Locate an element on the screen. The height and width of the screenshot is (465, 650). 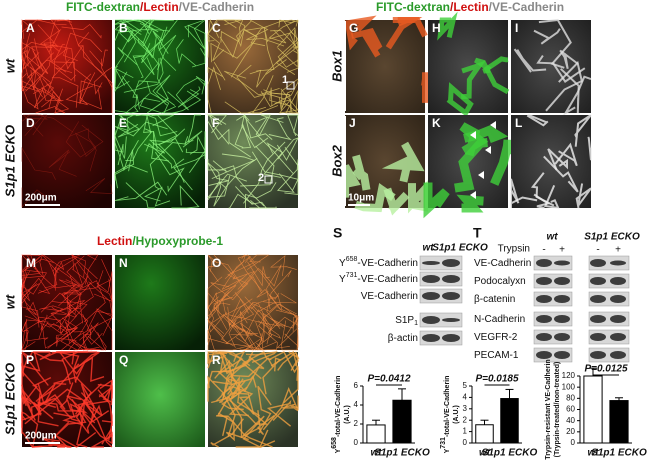
row-label: S1p1 ECKO is located at coordinates (9, 399).